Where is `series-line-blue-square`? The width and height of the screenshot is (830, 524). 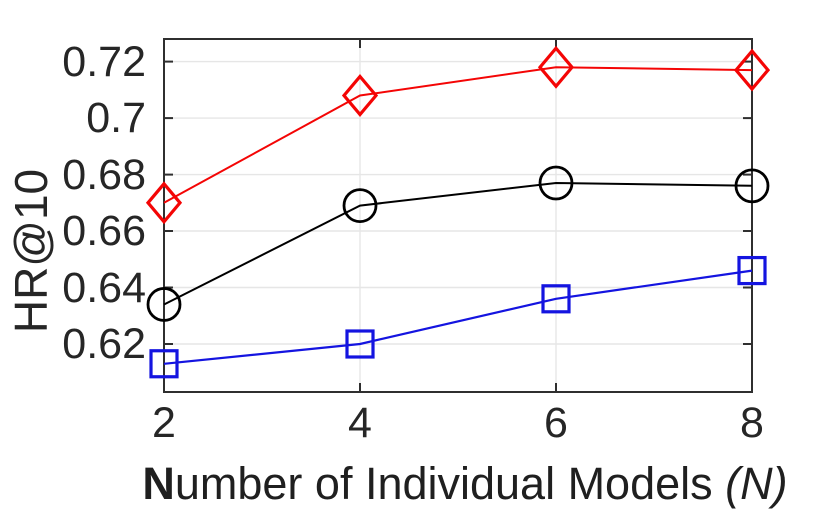 series-line-blue-square is located at coordinates (458, 317).